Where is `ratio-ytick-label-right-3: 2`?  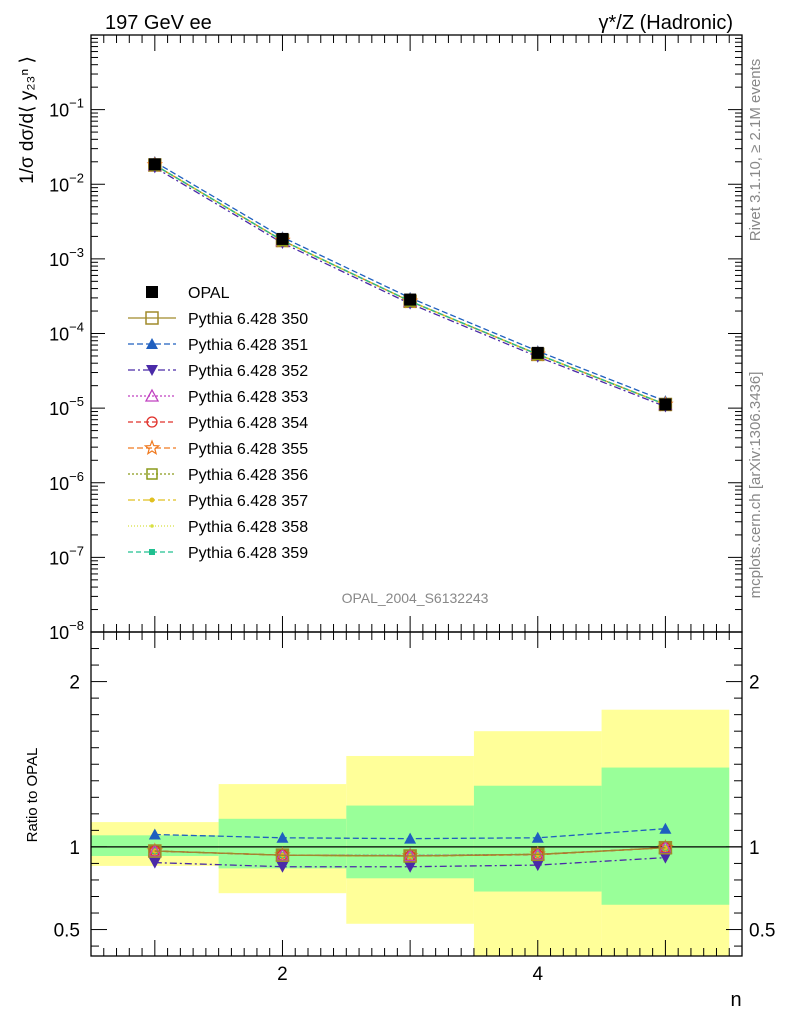
ratio-ytick-label-right-3: 2 is located at coordinates (754, 683).